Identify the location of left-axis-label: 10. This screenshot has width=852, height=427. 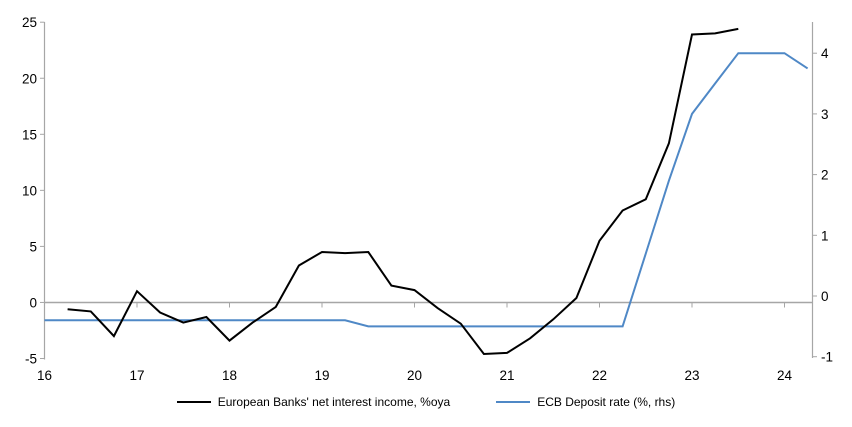
(29, 190).